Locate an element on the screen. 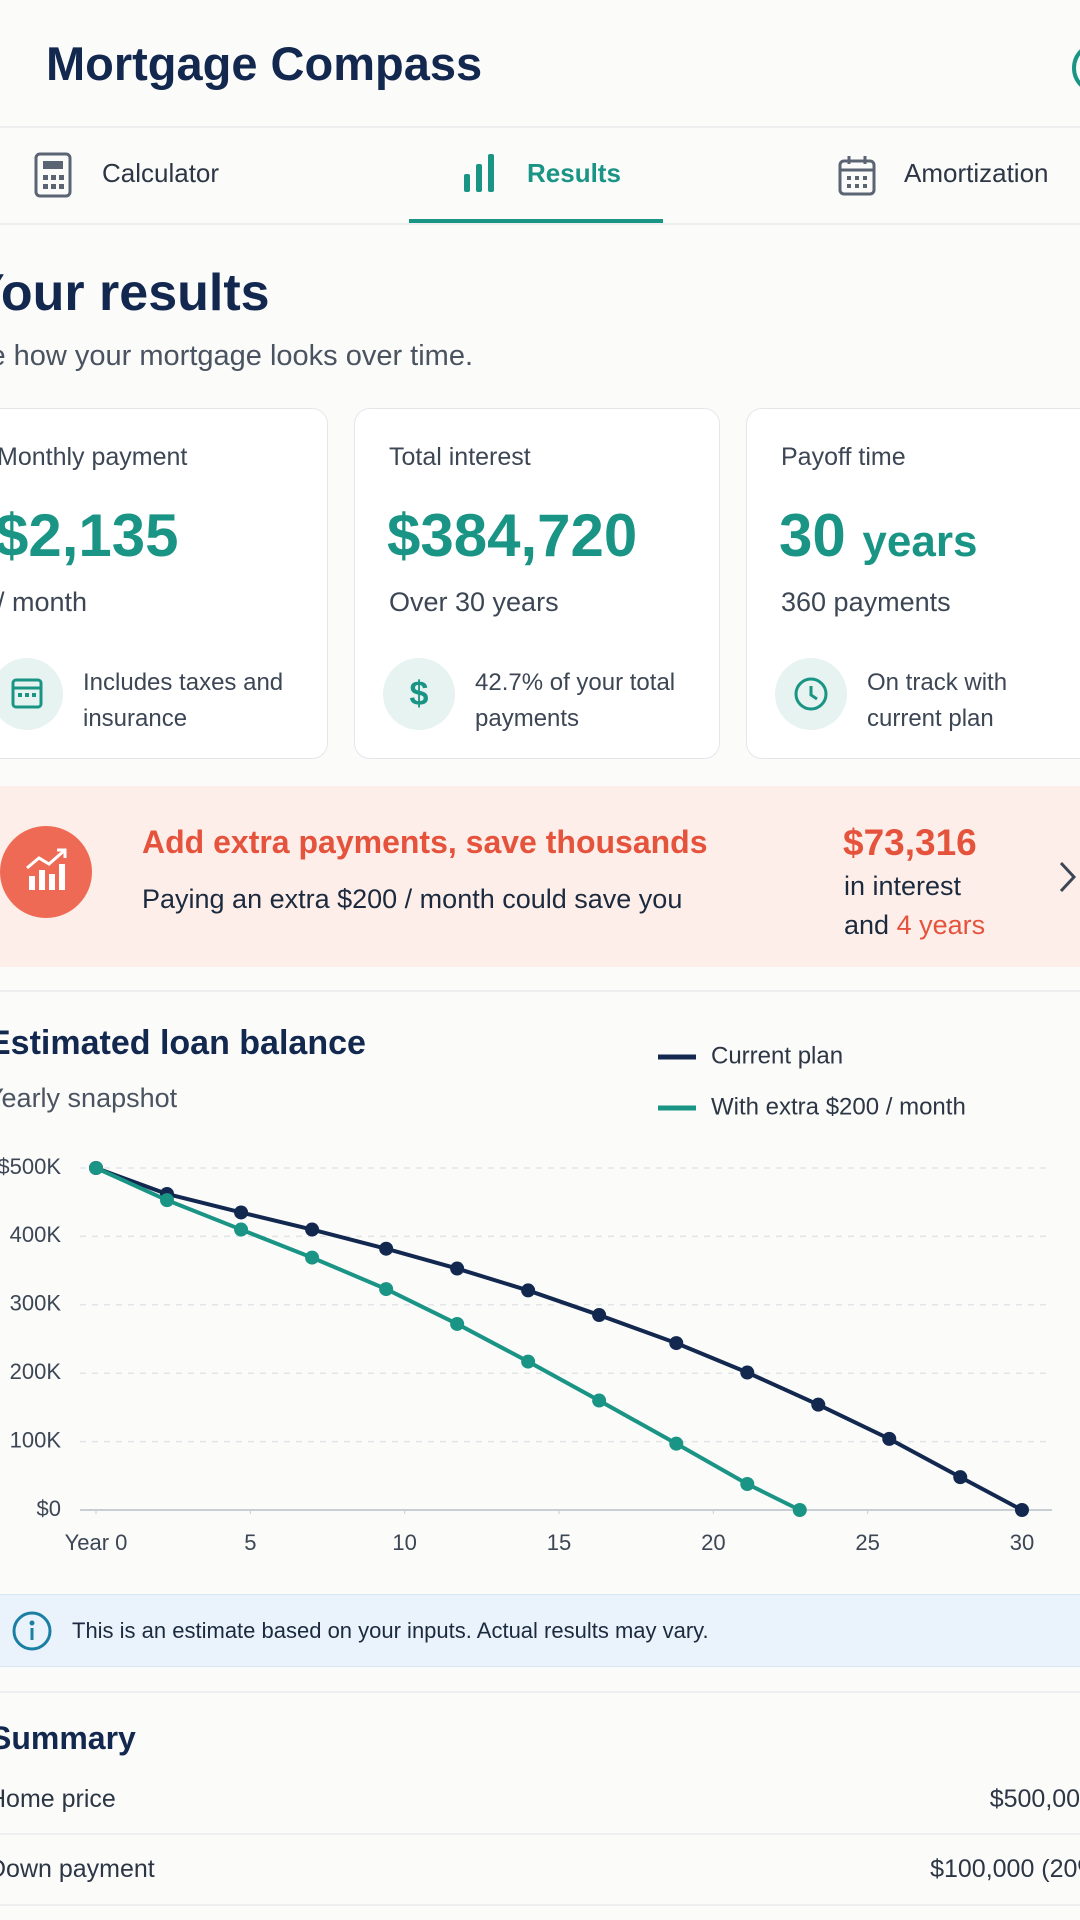  promo-detail: and 4 years is located at coordinates (914, 925).